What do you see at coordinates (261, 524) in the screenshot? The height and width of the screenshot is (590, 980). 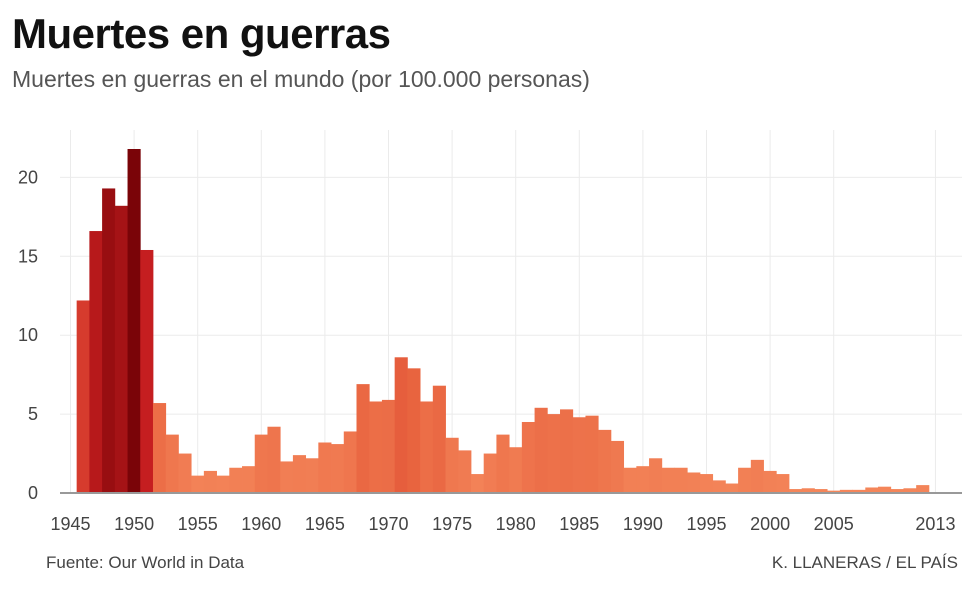 I see `x-tick-label: 1960` at bounding box center [261, 524].